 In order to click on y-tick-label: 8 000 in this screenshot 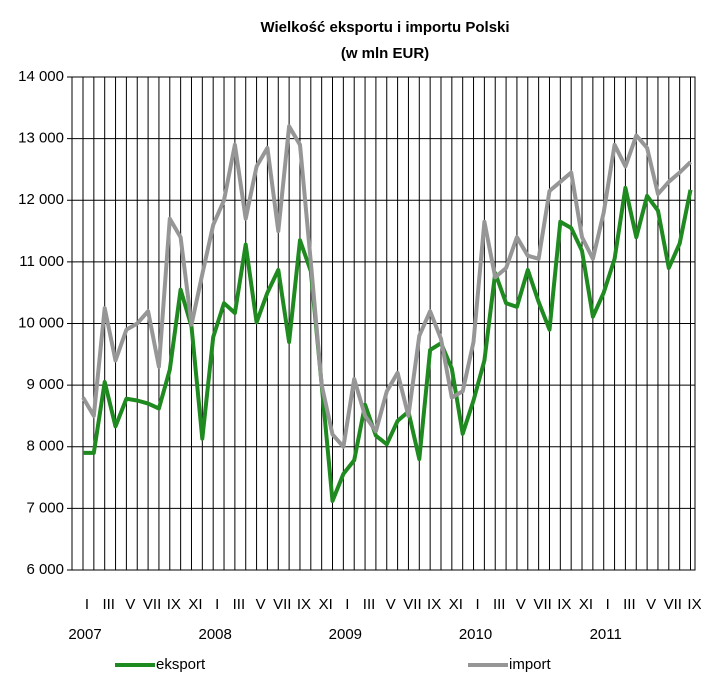, I will do `click(45, 446)`.